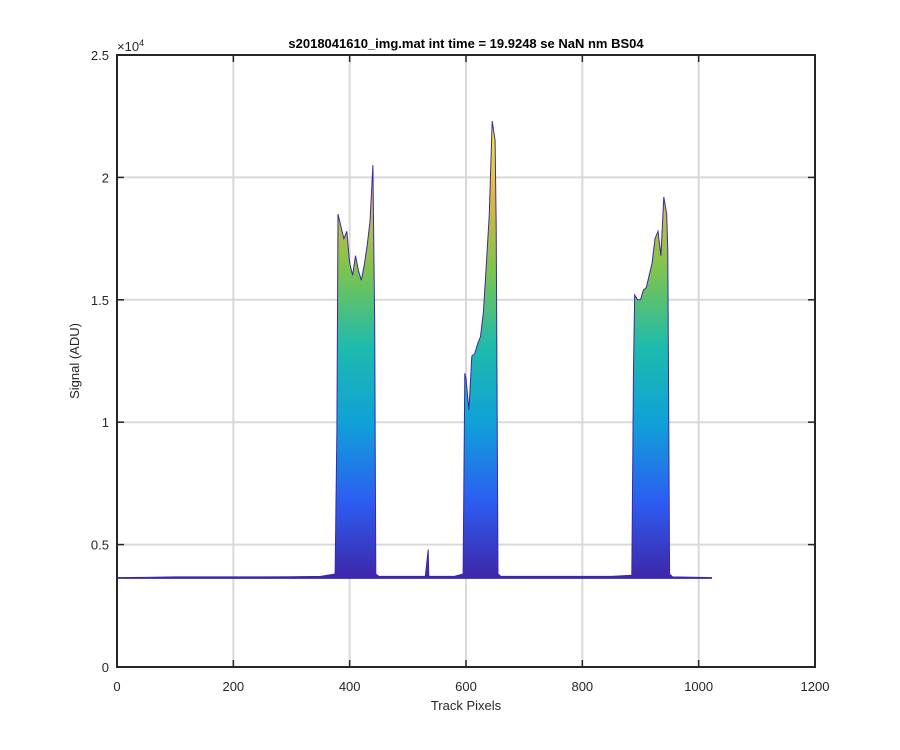  I want to click on x-tick-label: 800, so click(582, 686).